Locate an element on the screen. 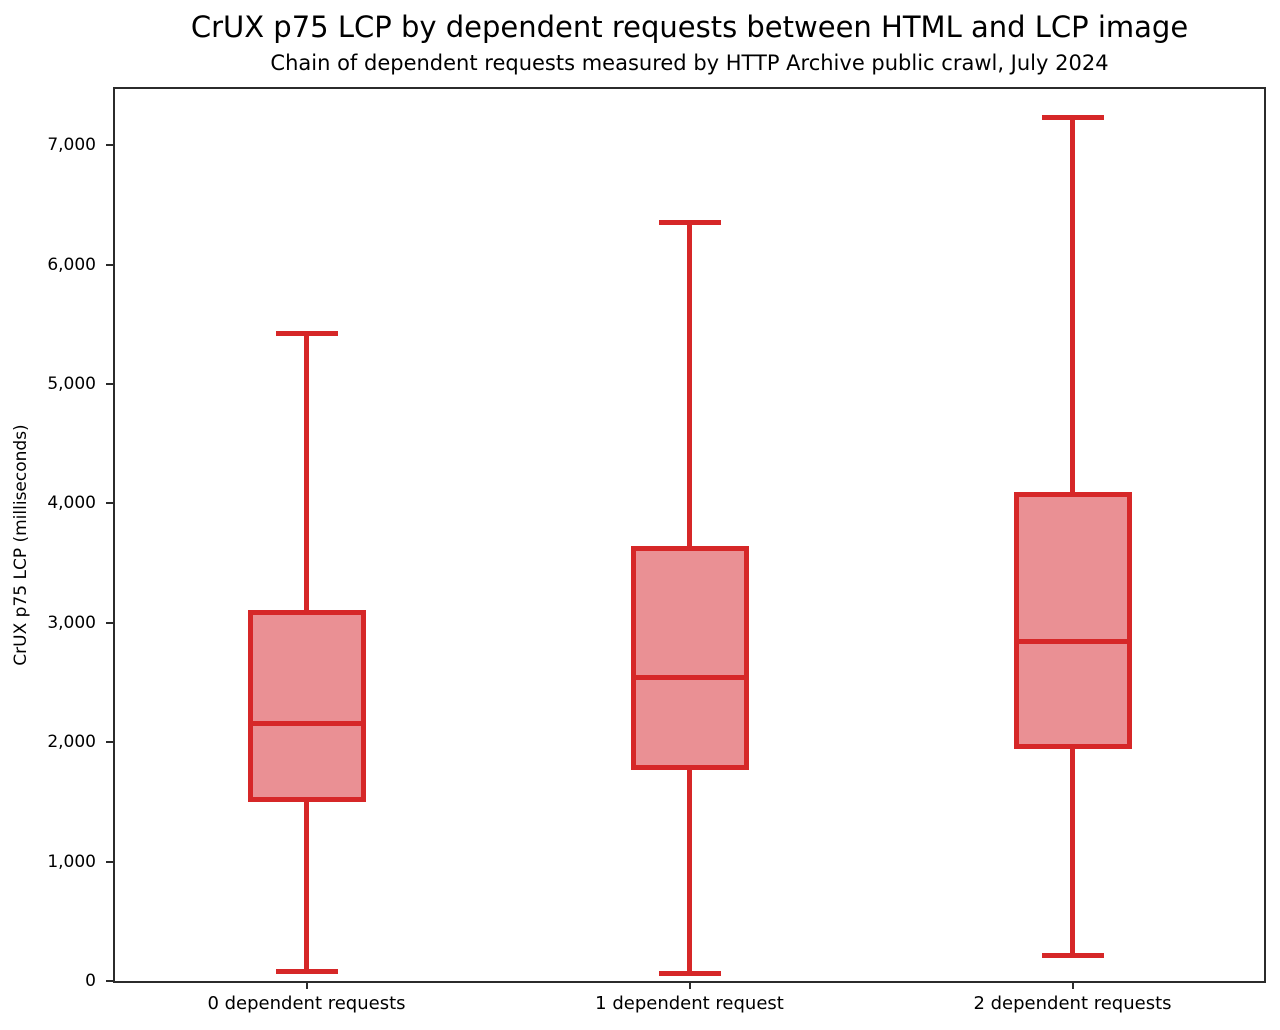  y-tick-label: 4,000 is located at coordinates (71, 503).